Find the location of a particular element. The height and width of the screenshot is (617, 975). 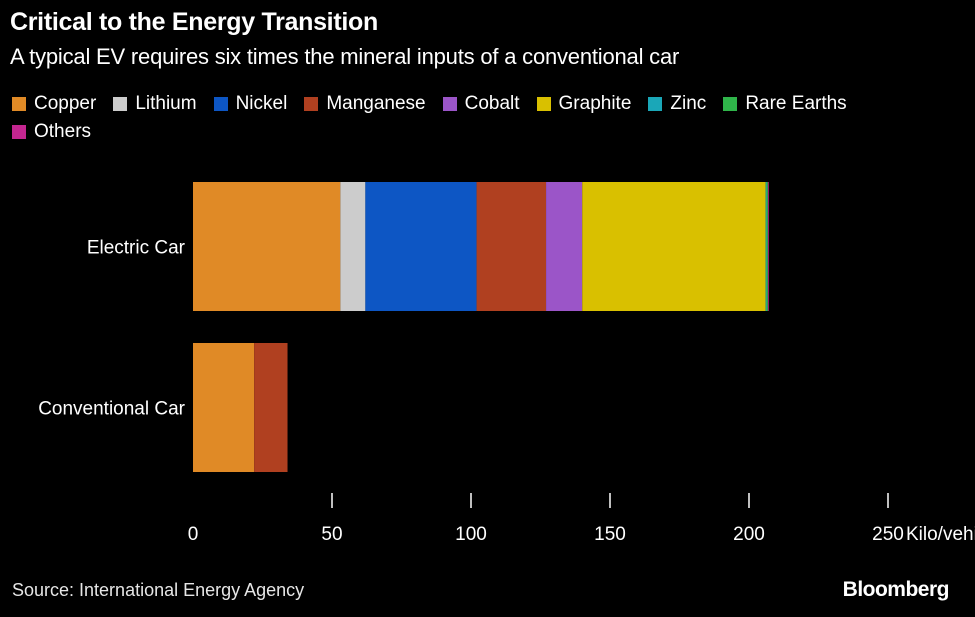

legend-label: Others is located at coordinates (63, 131).